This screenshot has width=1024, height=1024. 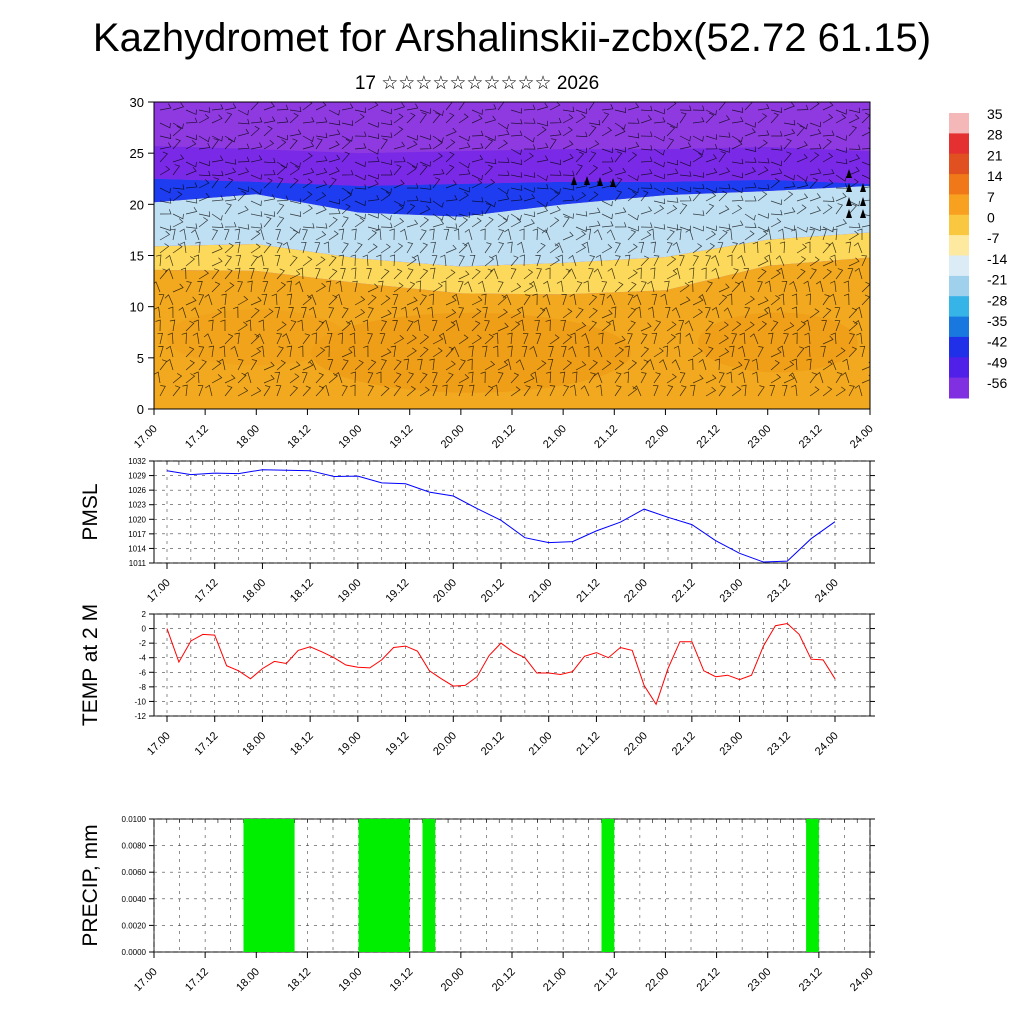 What do you see at coordinates (995, 176) in the screenshot?
I see `colorbar-label: 14` at bounding box center [995, 176].